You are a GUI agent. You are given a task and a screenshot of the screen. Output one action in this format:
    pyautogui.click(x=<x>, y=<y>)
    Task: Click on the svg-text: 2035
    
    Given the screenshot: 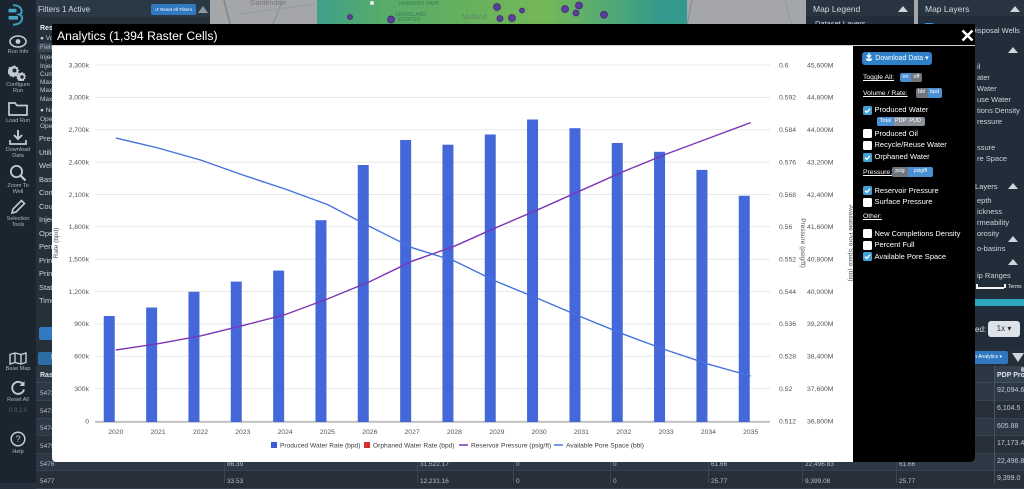 What is the action you would take?
    pyautogui.click(x=750, y=432)
    